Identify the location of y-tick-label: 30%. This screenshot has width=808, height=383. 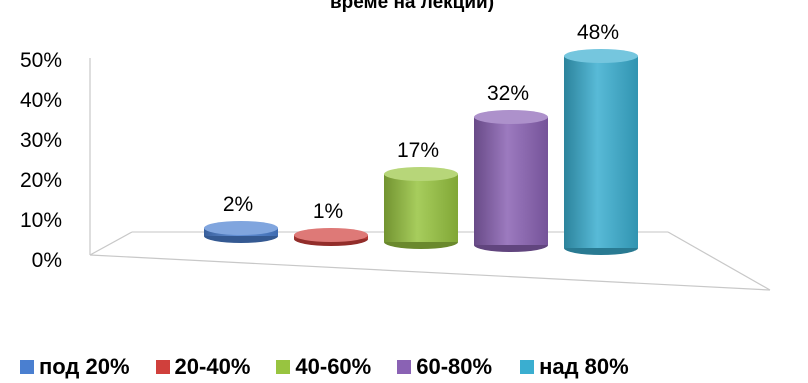
(41, 140).